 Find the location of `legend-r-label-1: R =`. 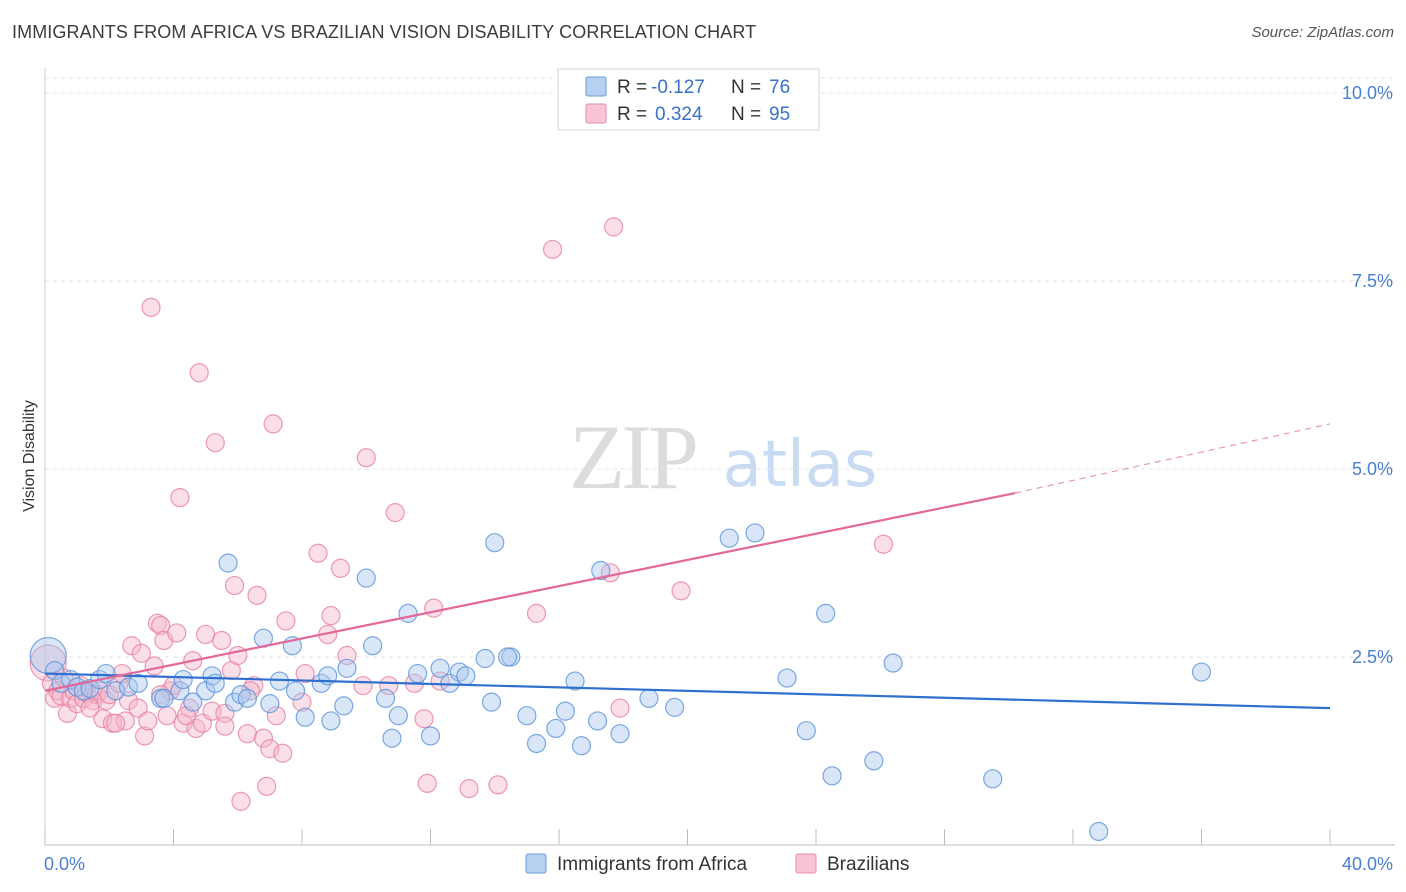

legend-r-label-1: R = is located at coordinates (632, 87).